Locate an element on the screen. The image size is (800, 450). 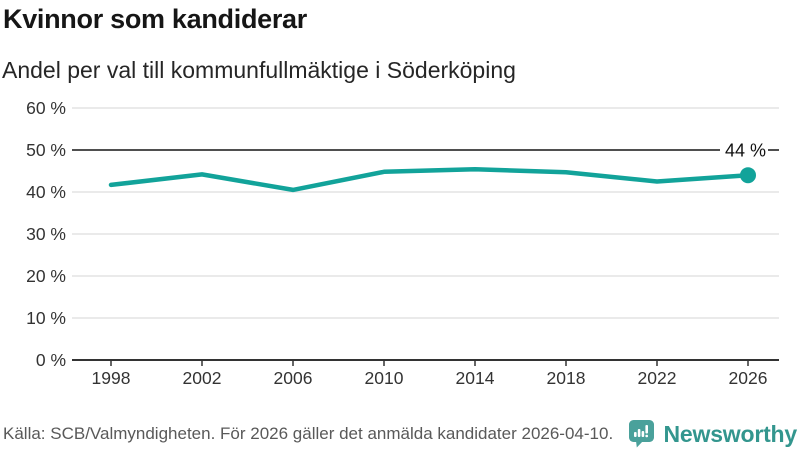
y-tick-label: 30 % is located at coordinates (46, 234).